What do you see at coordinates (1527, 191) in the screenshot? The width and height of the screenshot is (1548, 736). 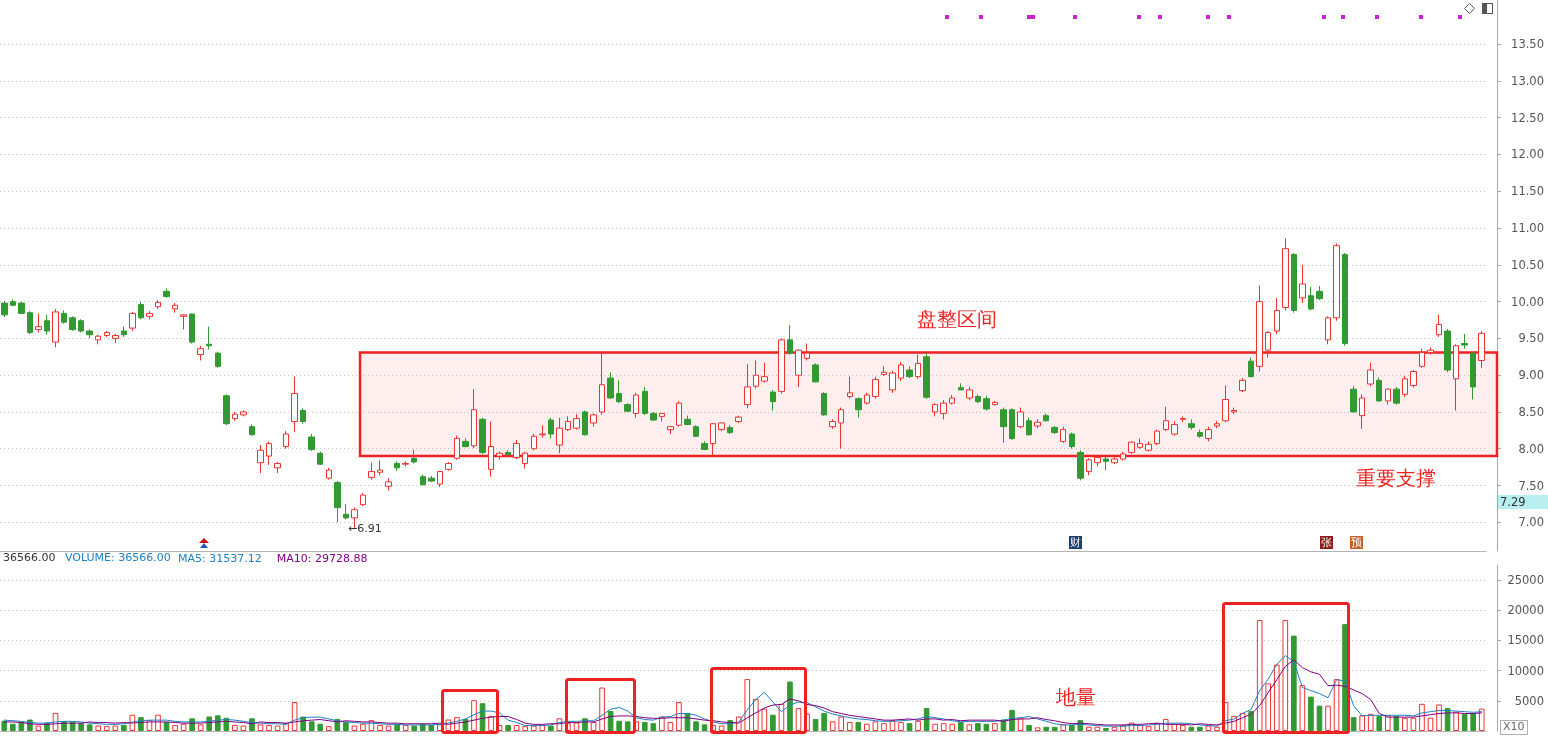 I see `y-tick-label: 11.50` at bounding box center [1527, 191].